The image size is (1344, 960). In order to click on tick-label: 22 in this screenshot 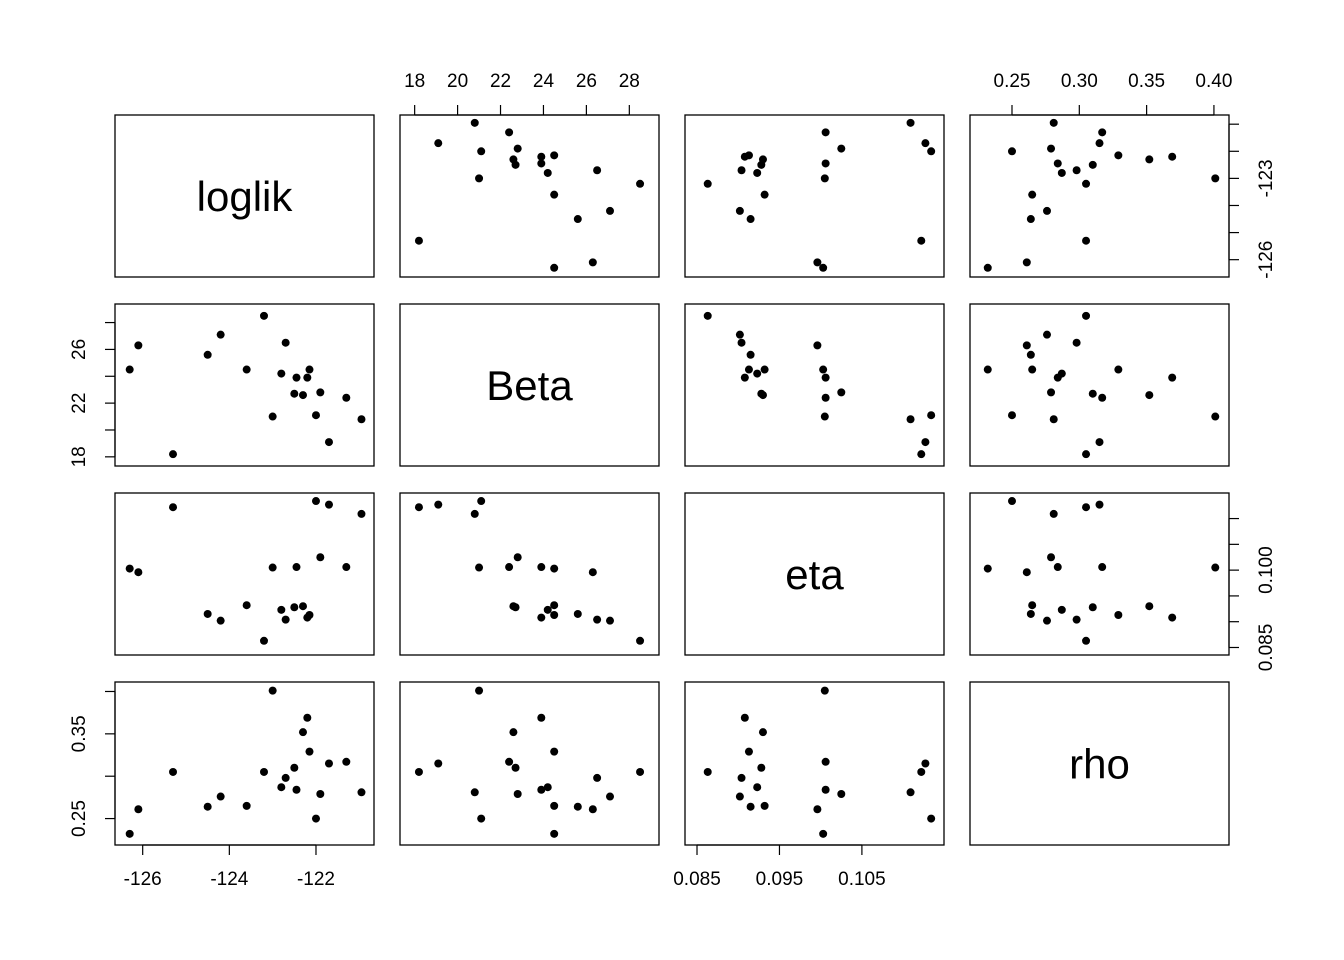, I will do `click(500, 81)`.